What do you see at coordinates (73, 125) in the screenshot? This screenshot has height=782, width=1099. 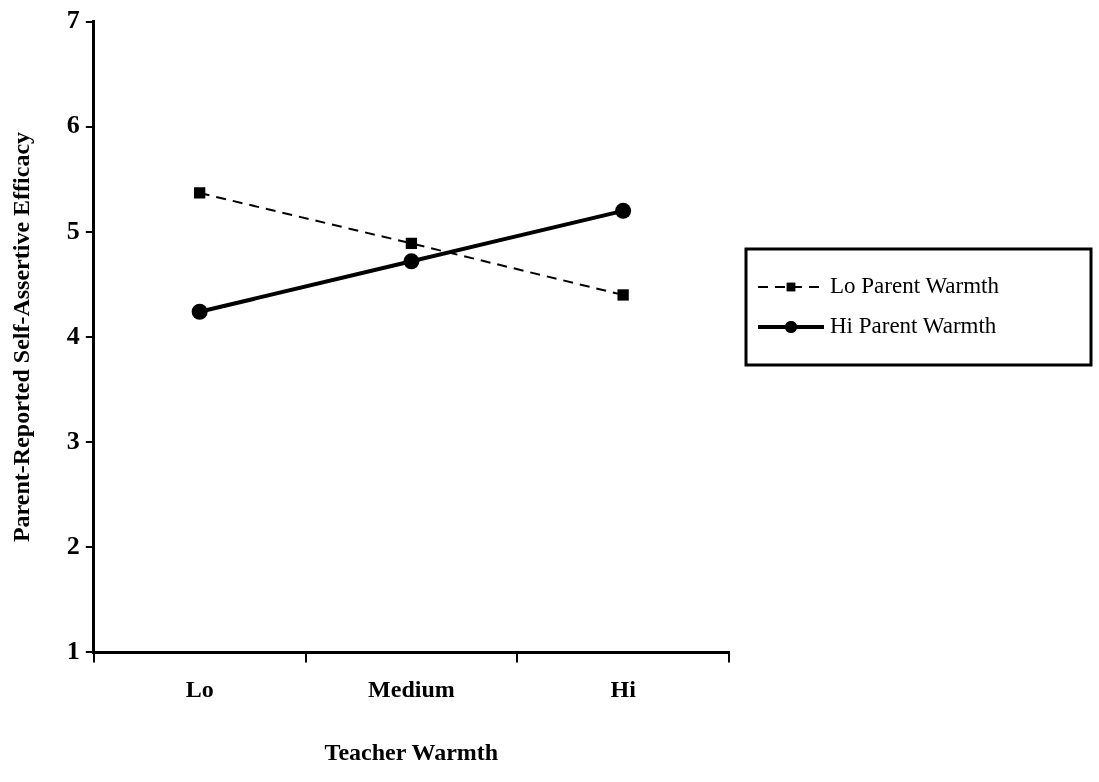 I see `y-tick-label: 6` at bounding box center [73, 125].